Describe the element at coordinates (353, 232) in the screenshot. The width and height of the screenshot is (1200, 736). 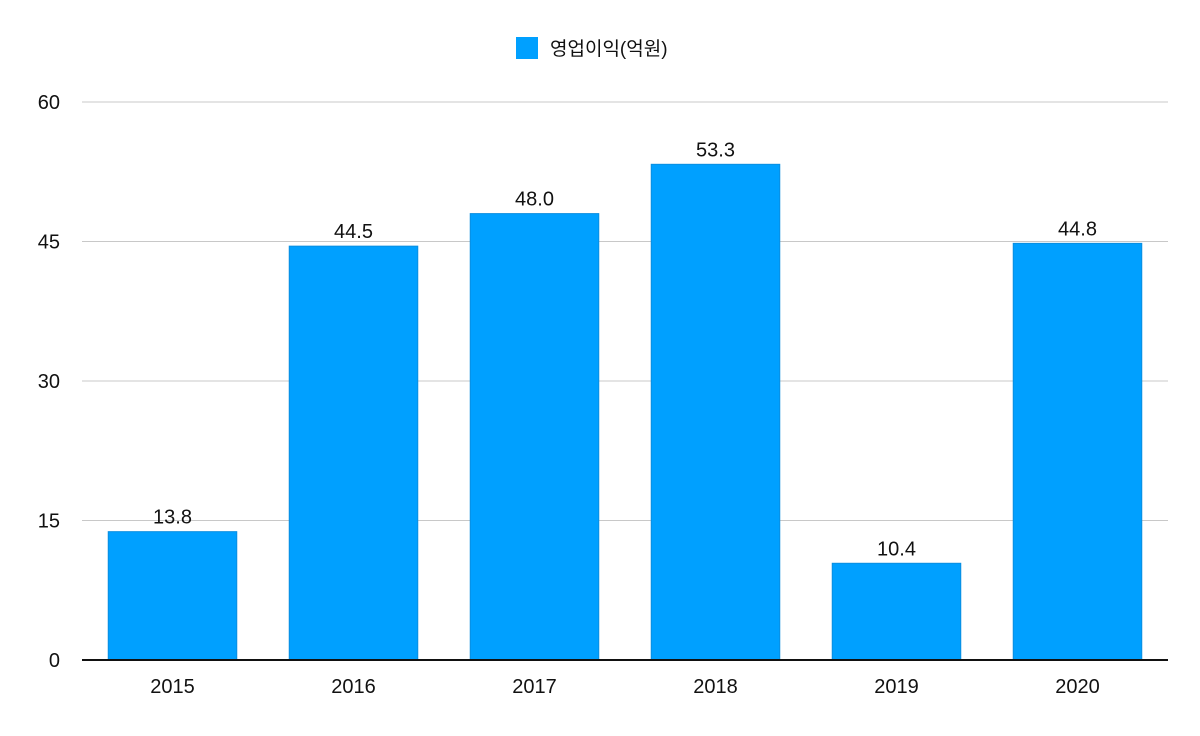
I see `data-label: 44.5` at that location.